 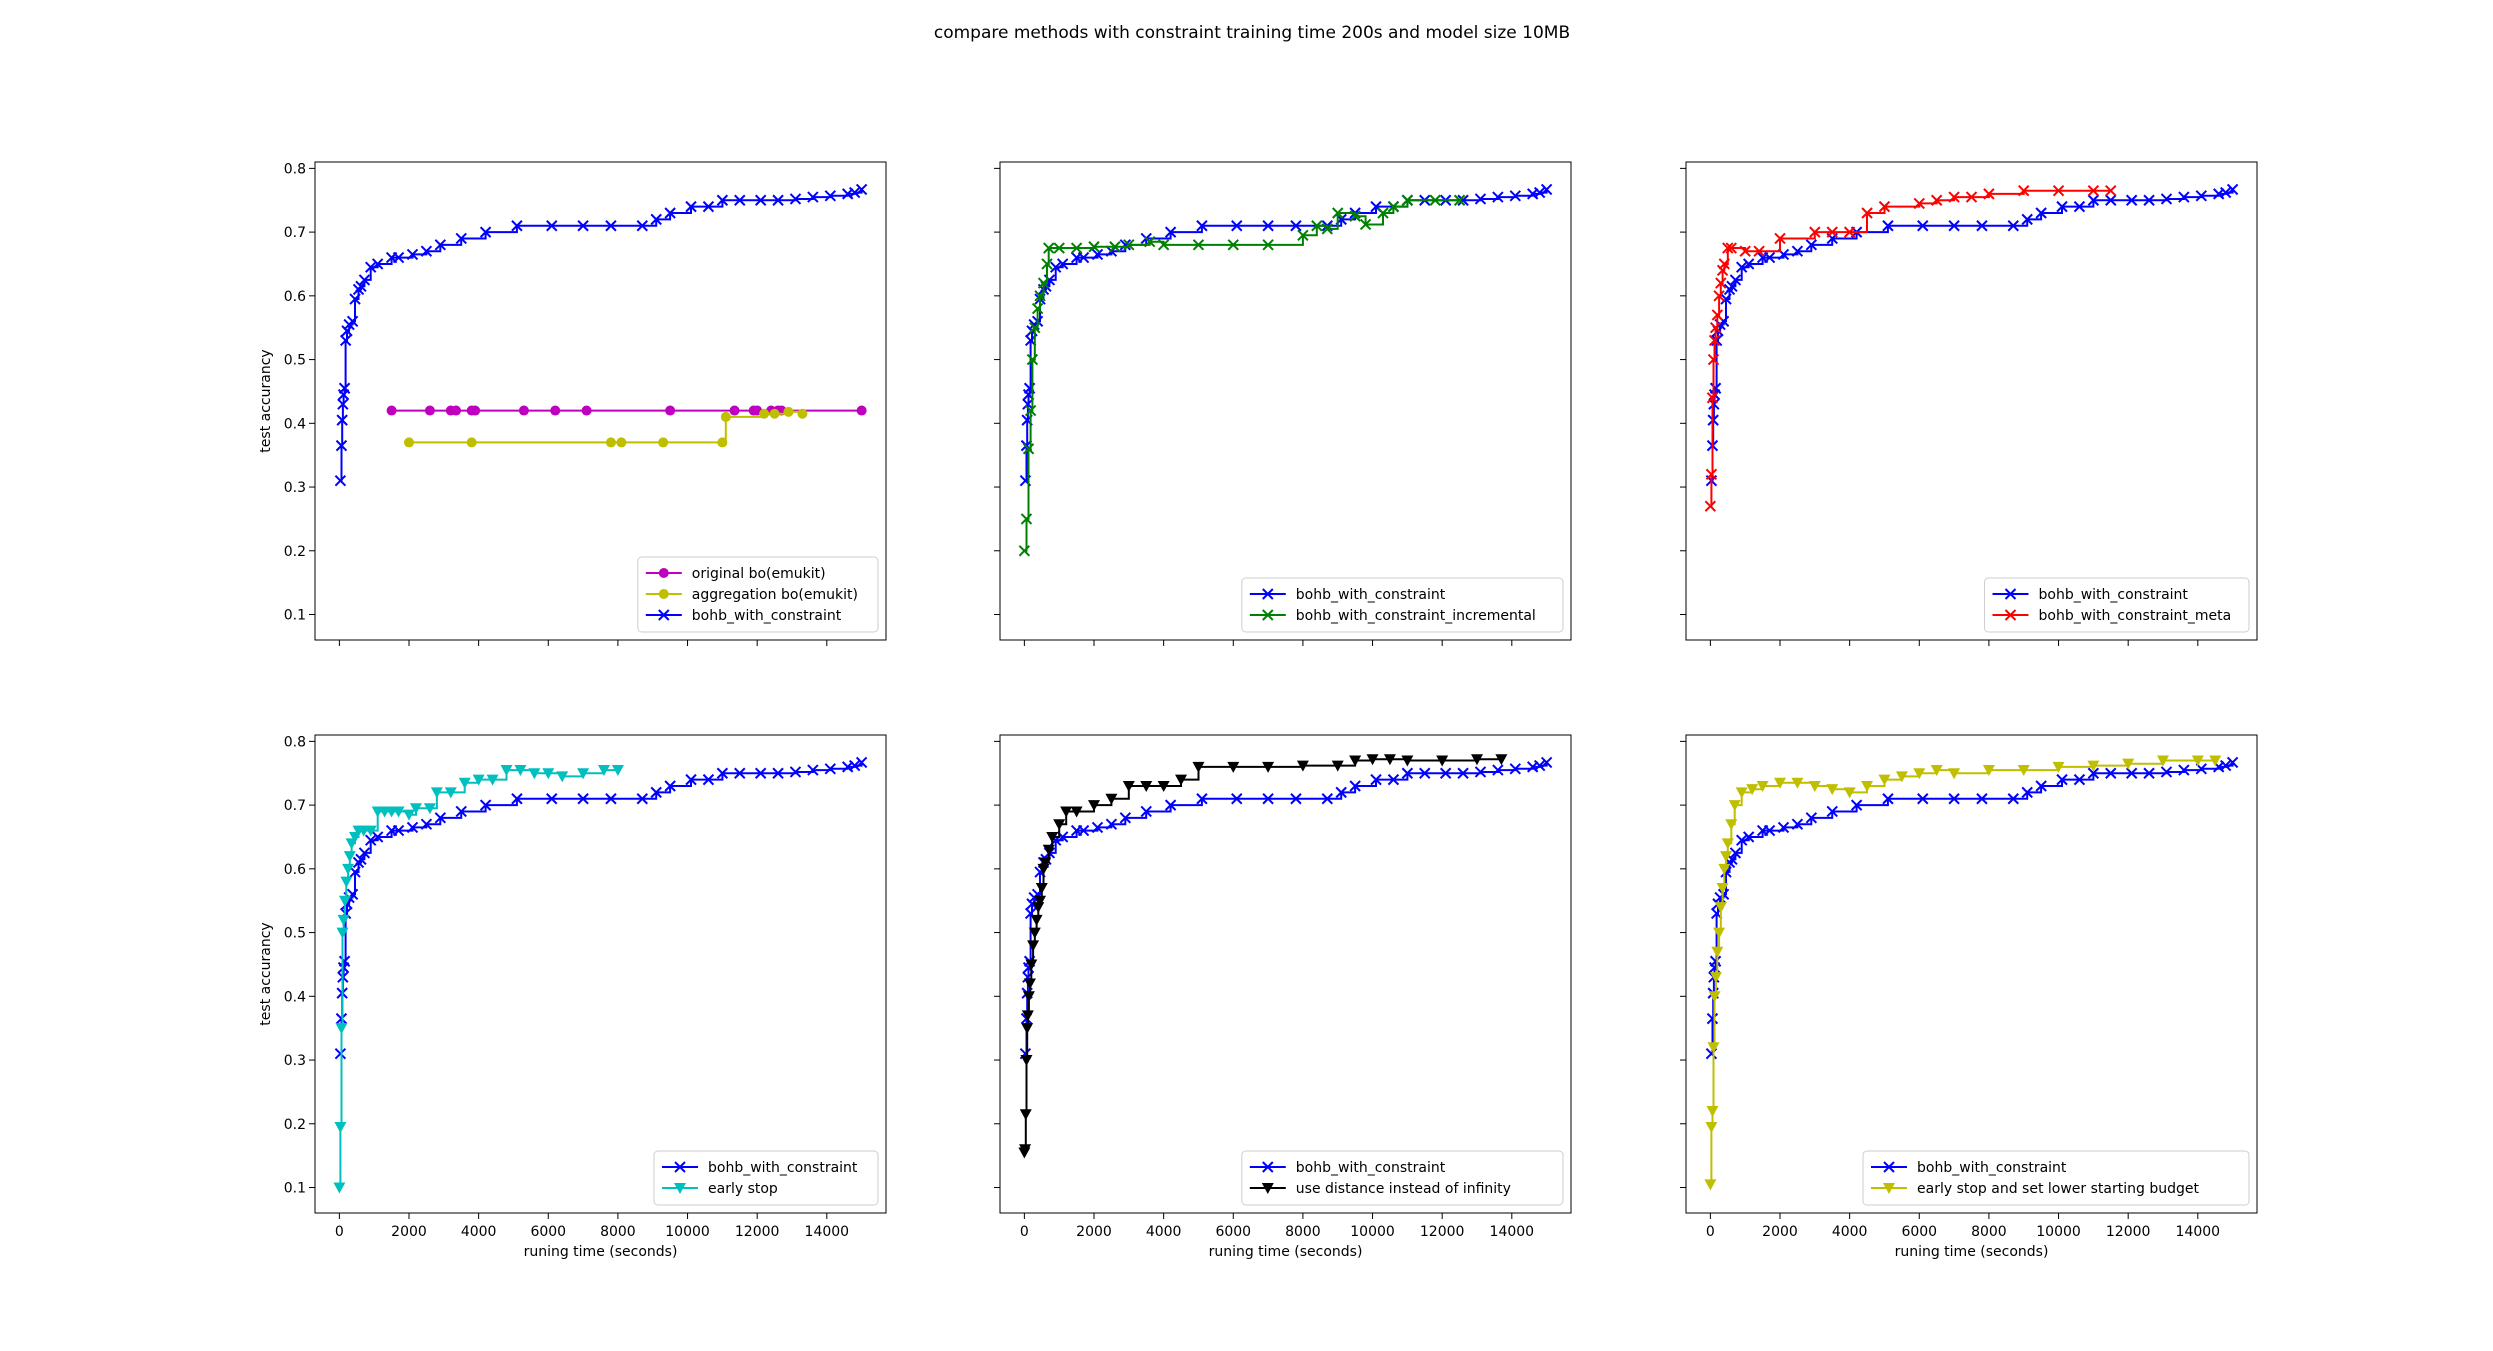 I want to click on x-tick-label: 4000, so click(x=1850, y=1232).